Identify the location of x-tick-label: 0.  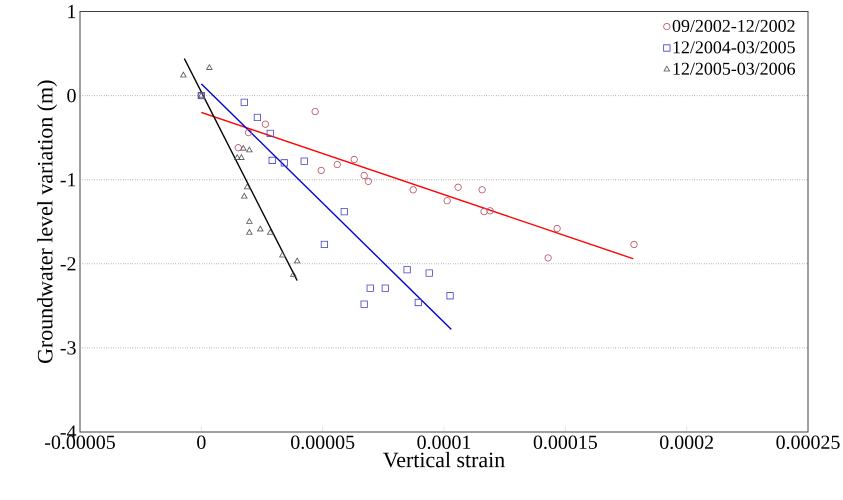
(201, 442).